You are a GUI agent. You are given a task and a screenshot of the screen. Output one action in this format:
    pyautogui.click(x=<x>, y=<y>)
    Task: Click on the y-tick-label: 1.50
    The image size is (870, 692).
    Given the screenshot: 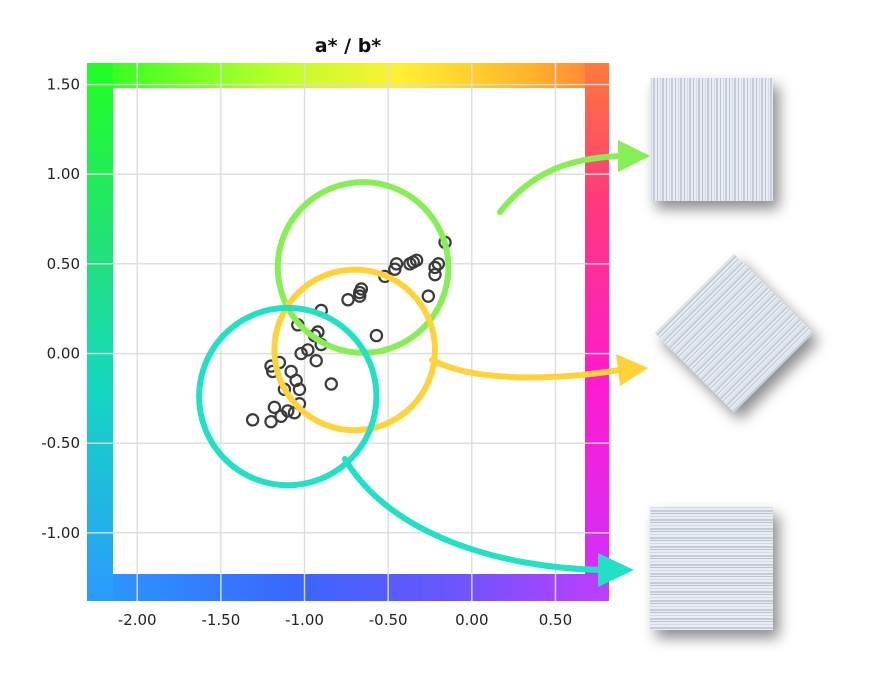 What is the action you would take?
    pyautogui.click(x=63, y=85)
    